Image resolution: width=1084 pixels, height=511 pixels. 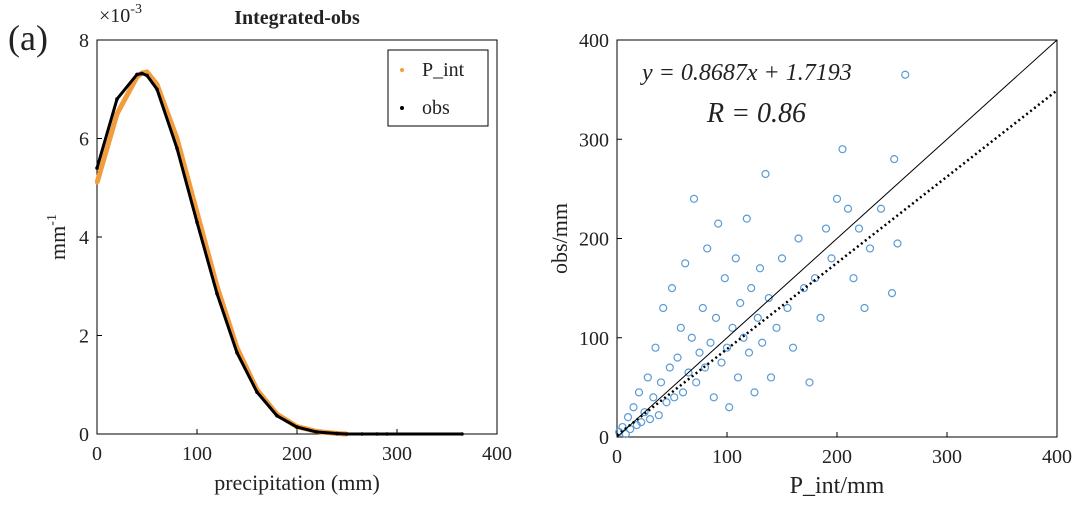 What do you see at coordinates (402, 70) in the screenshot?
I see `legend-marker` at bounding box center [402, 70].